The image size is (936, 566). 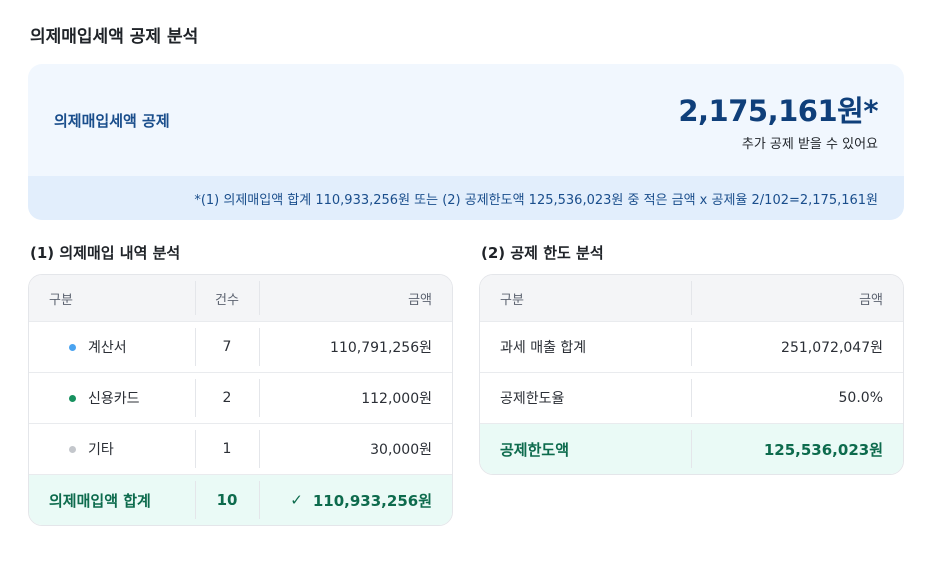 What do you see at coordinates (797, 398) in the screenshot?
I see `row-amount: 50.0%` at bounding box center [797, 398].